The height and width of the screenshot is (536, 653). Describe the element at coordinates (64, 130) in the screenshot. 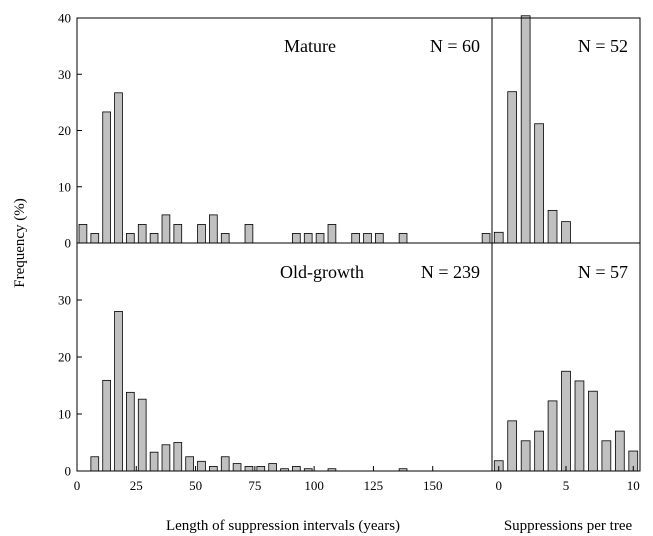

I see `mature-length-y-tick-label: 20` at that location.